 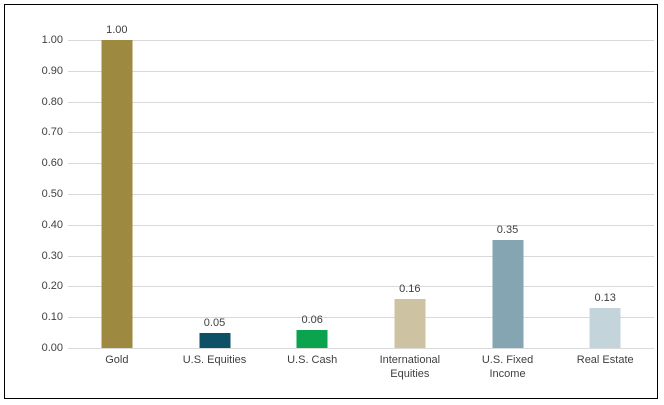 I want to click on category-label: U.S. Fixed Income, so click(x=507, y=367).